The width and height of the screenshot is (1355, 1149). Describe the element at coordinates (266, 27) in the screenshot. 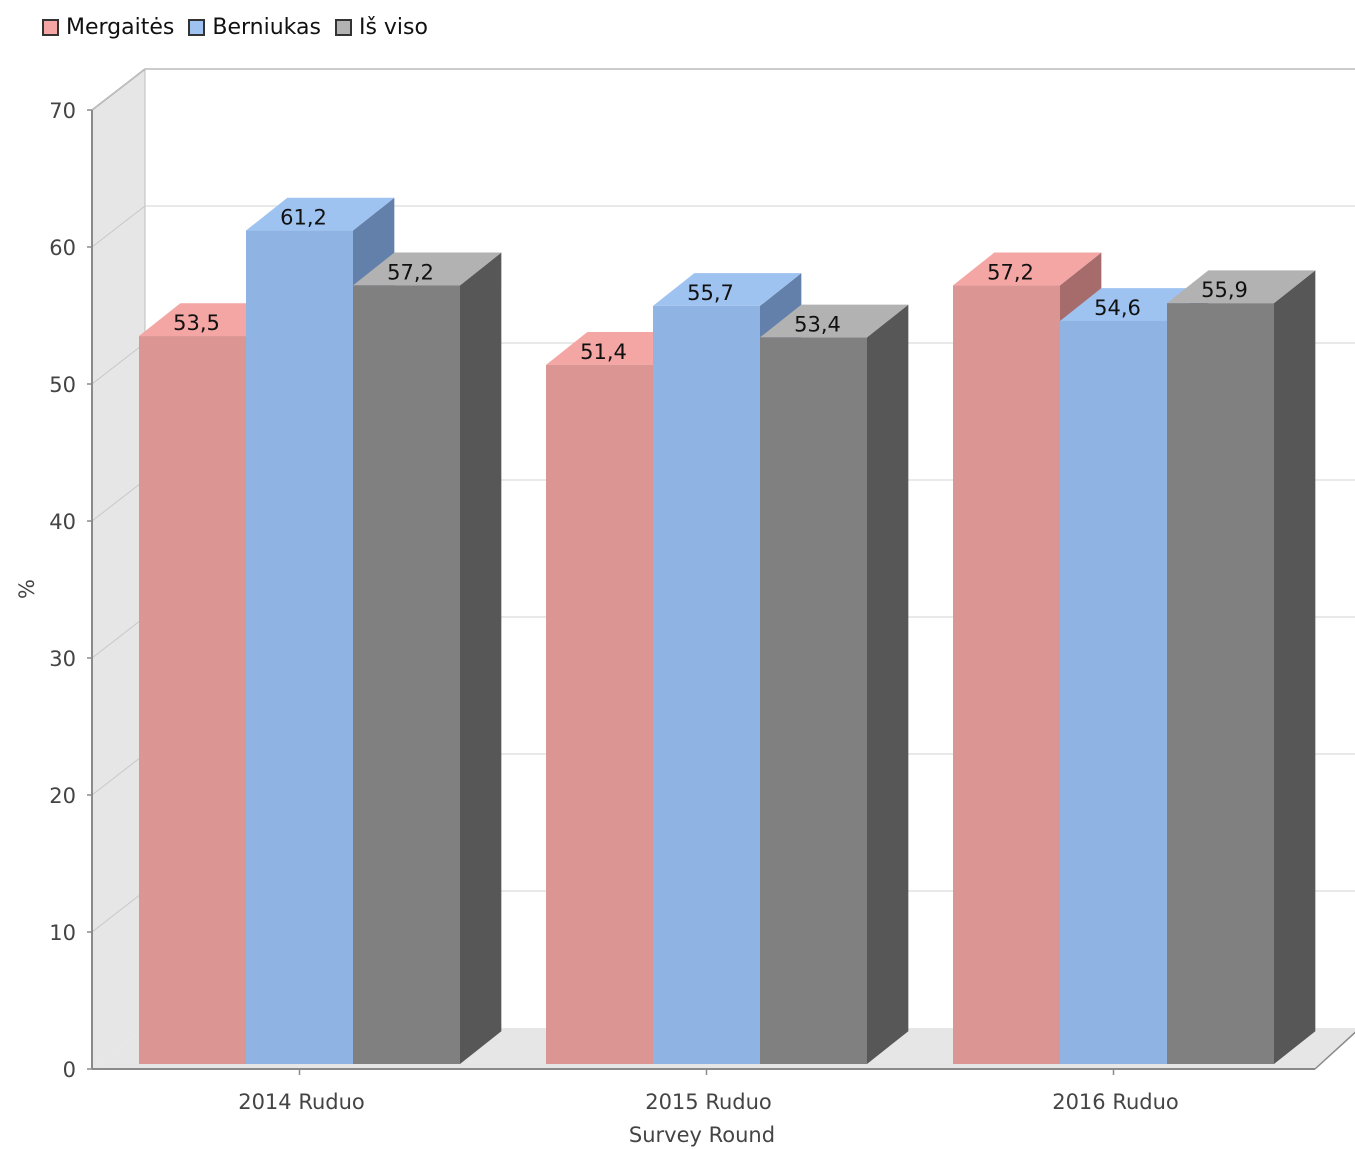

I see `legend-label-berniukas: Berniukas` at that location.